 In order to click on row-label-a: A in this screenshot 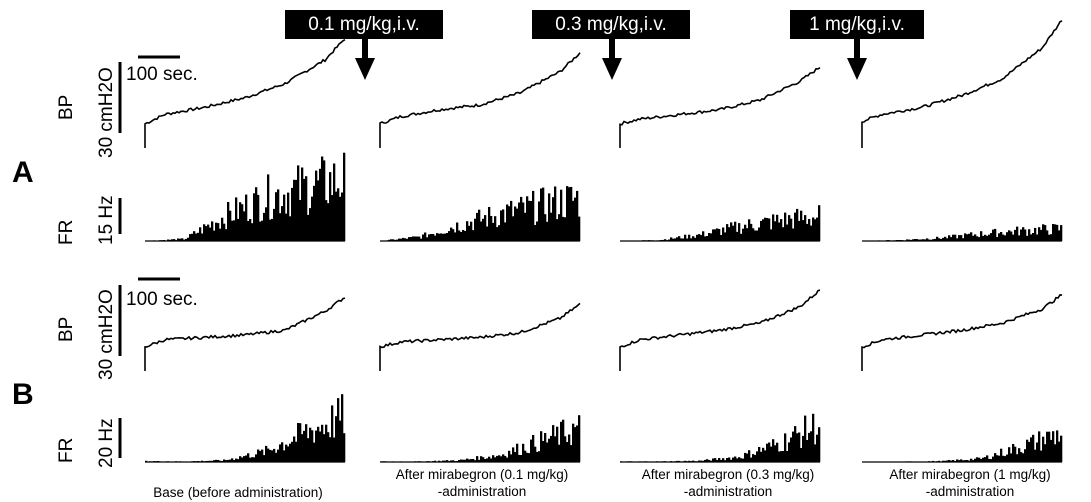, I will do `click(23, 172)`.